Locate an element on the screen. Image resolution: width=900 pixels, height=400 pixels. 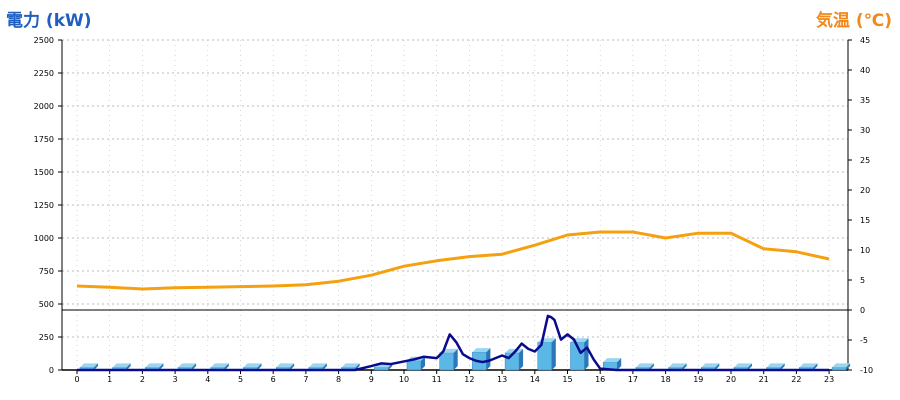
left-tick-label: 250 is located at coordinates (46, 337).